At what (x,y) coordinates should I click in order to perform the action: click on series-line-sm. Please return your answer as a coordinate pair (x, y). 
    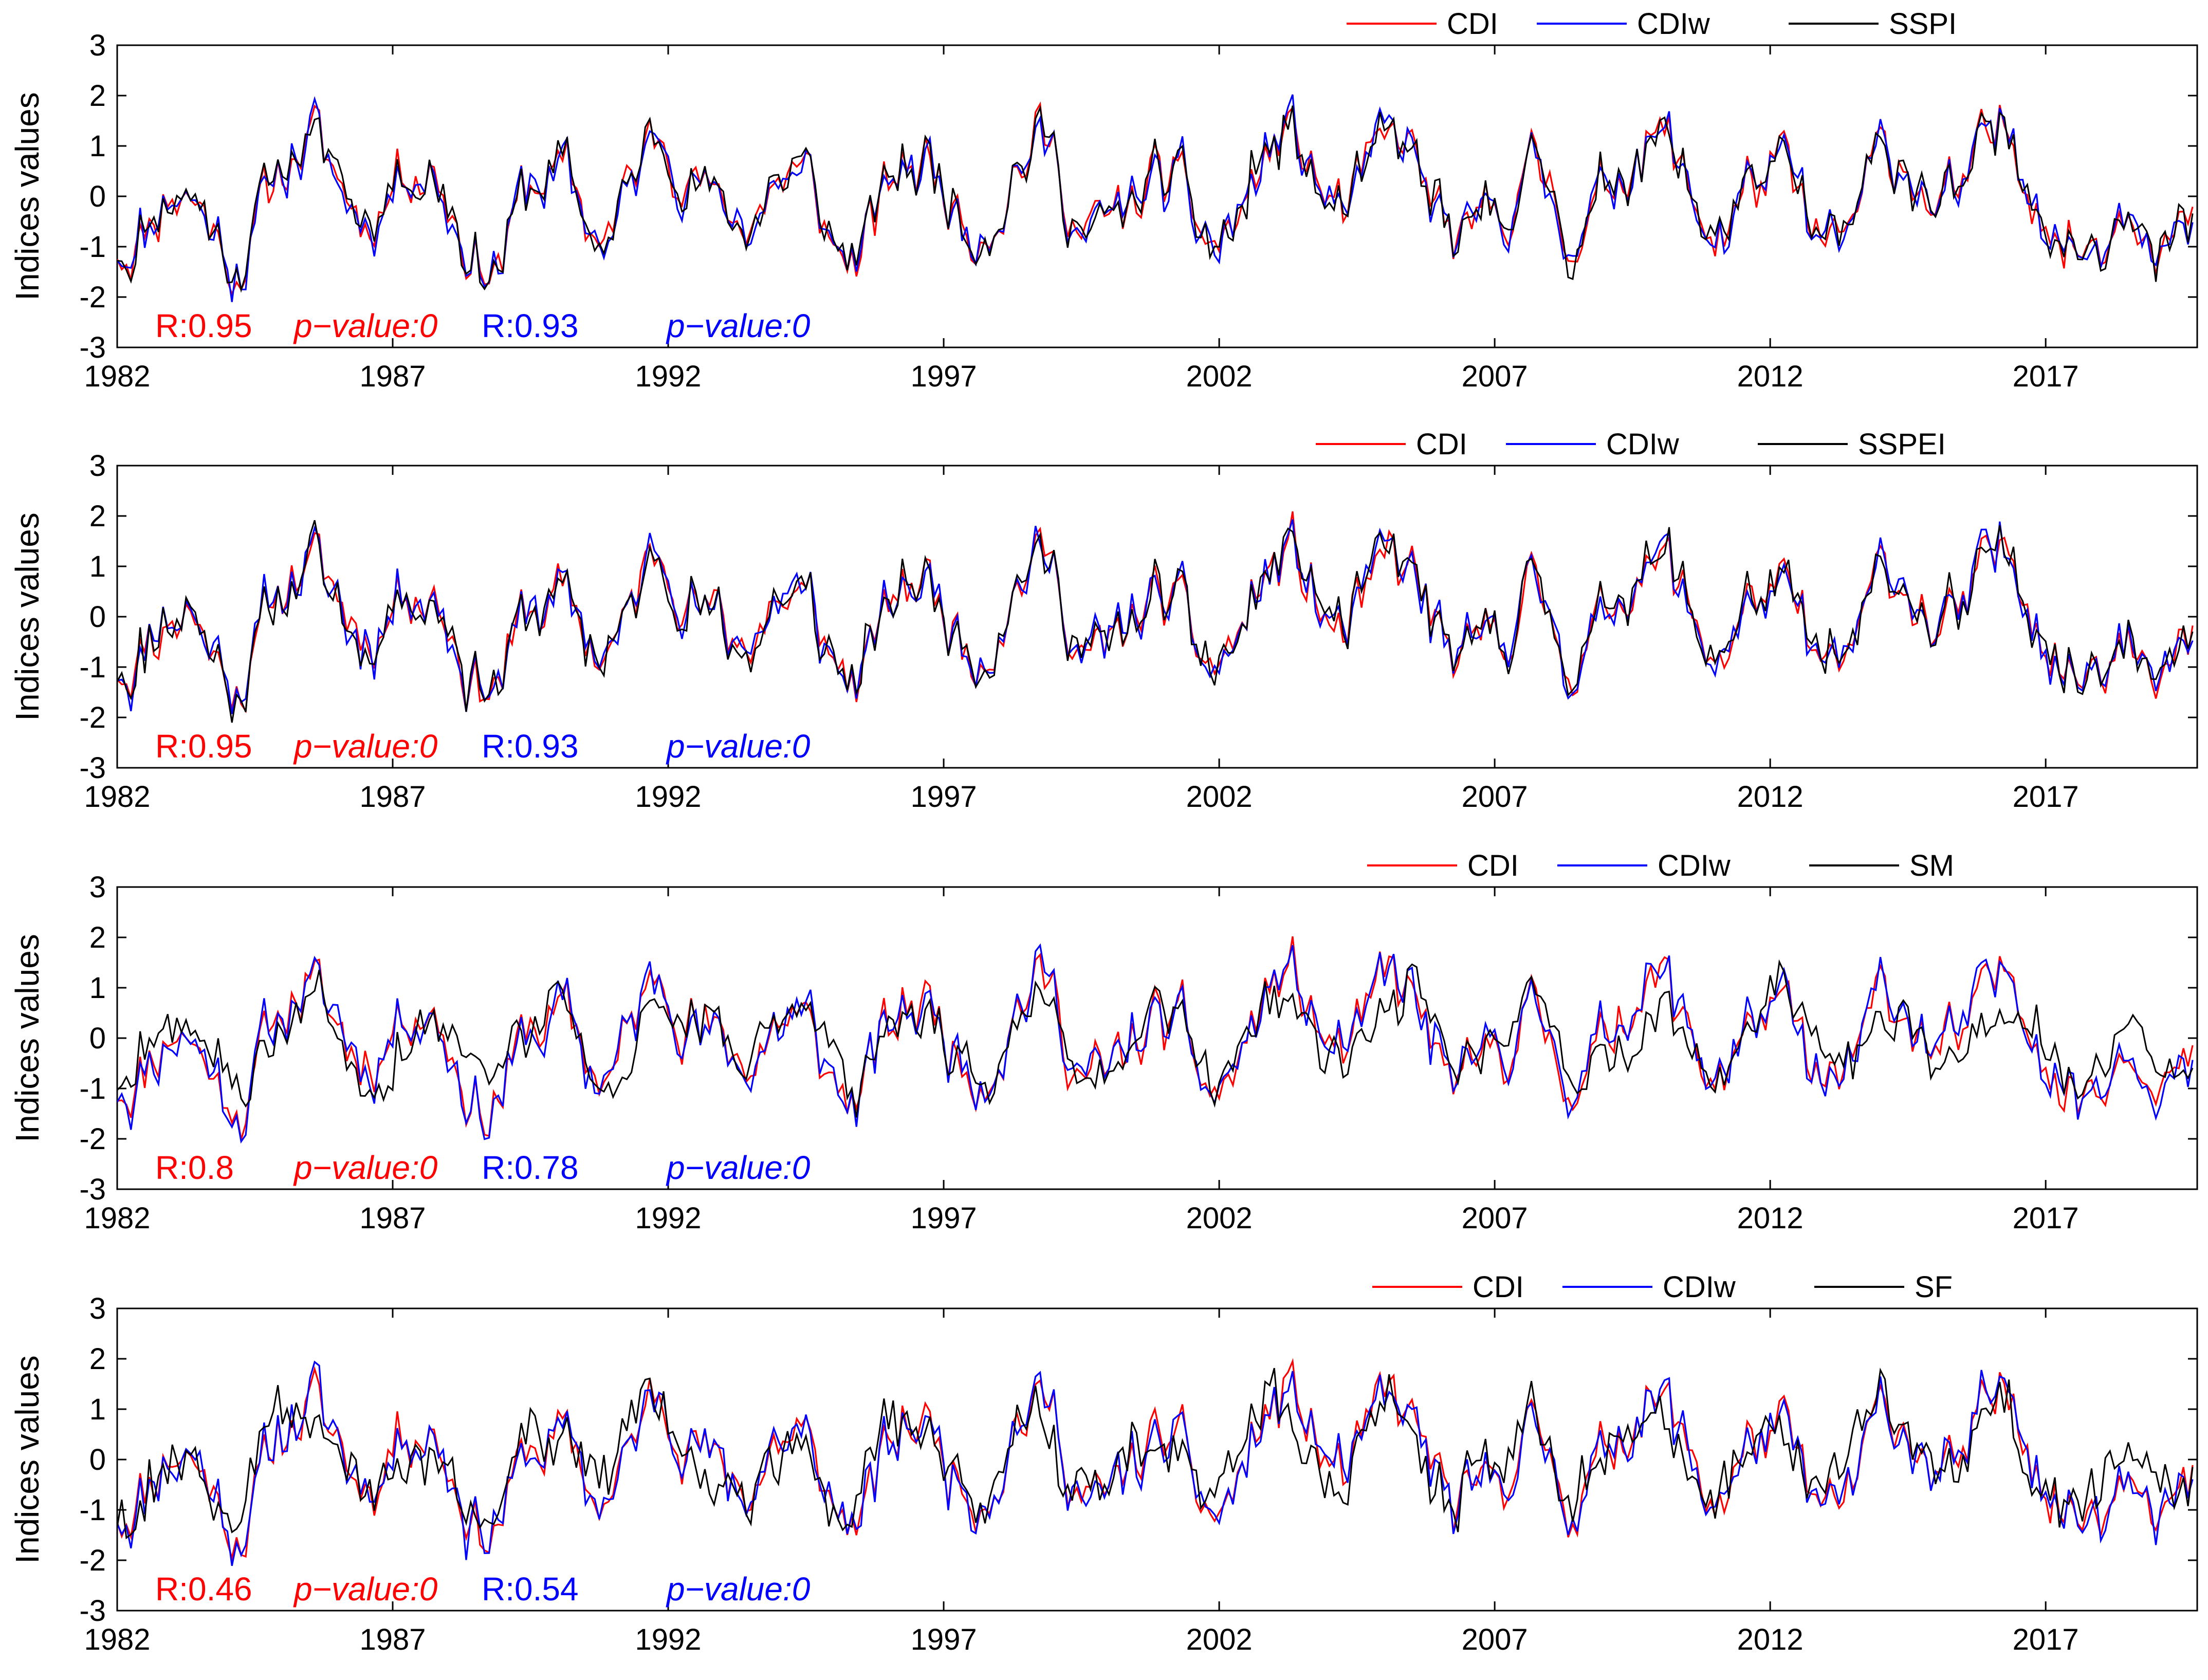
    Looking at the image, I should click on (1155, 1038).